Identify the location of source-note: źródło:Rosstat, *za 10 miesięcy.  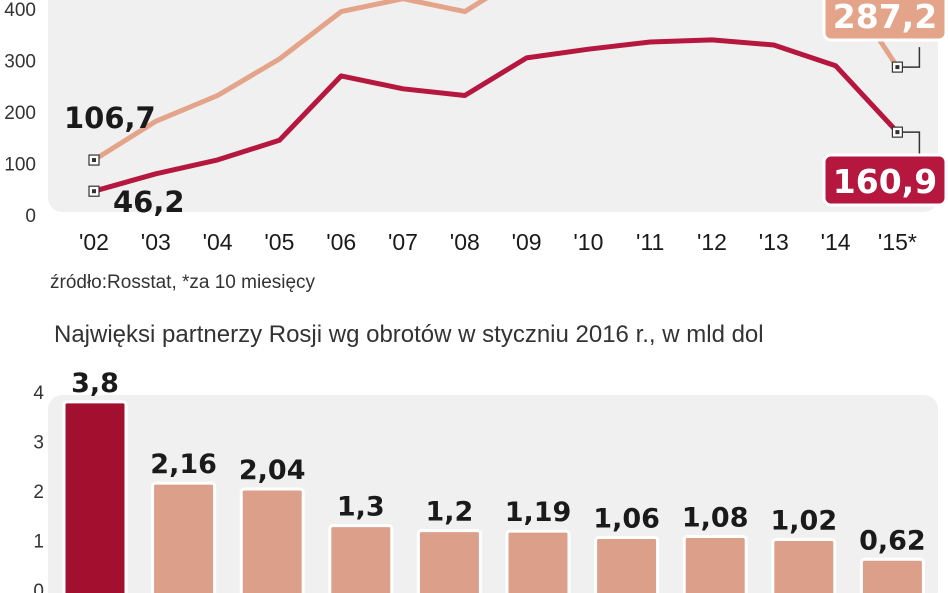
(183, 282).